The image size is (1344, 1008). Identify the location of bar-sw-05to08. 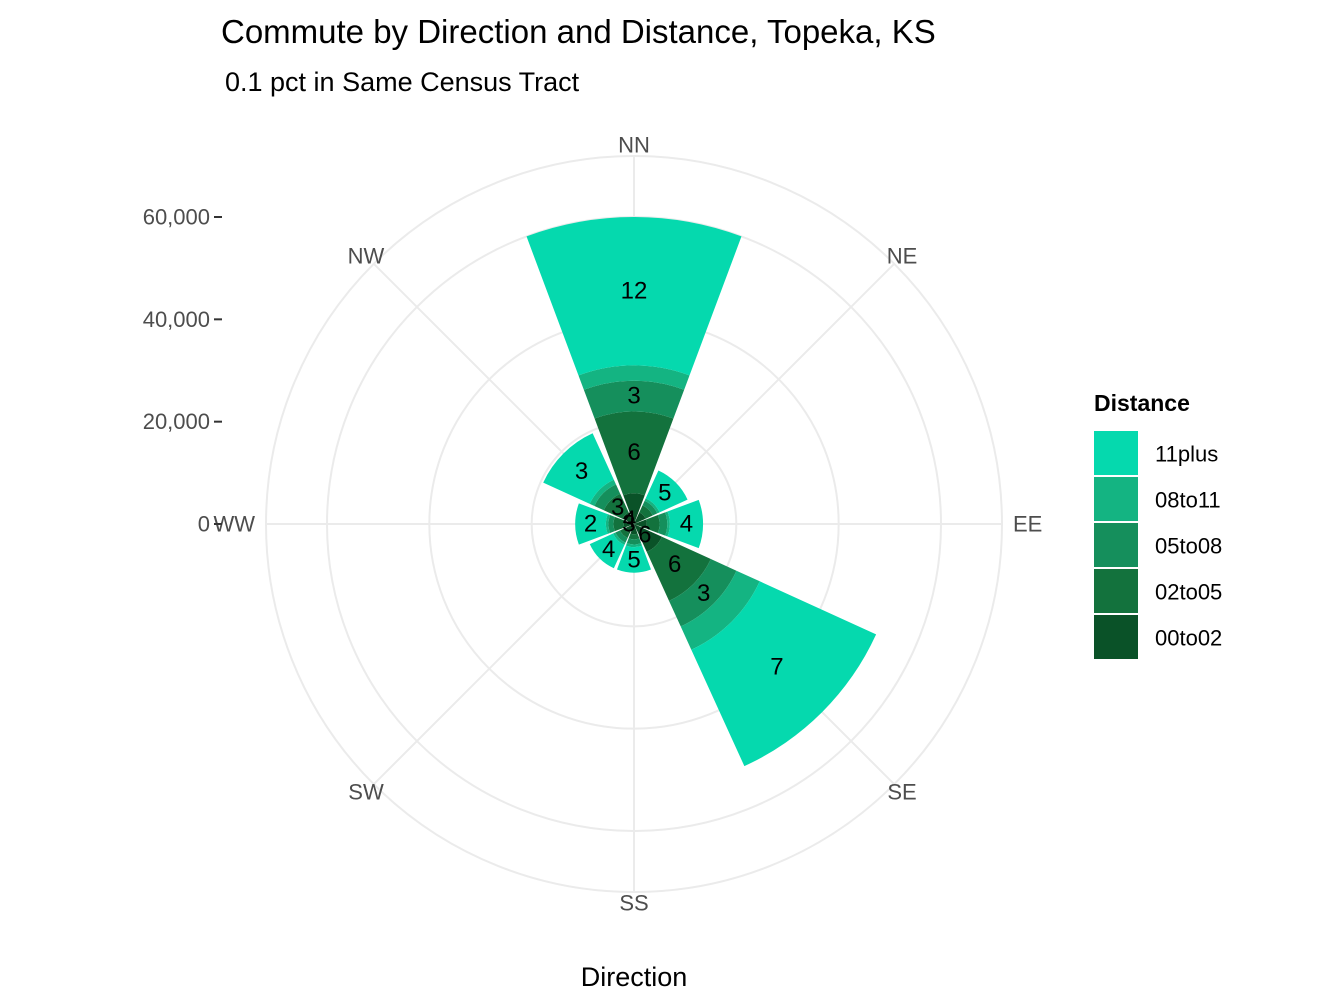
(621, 536).